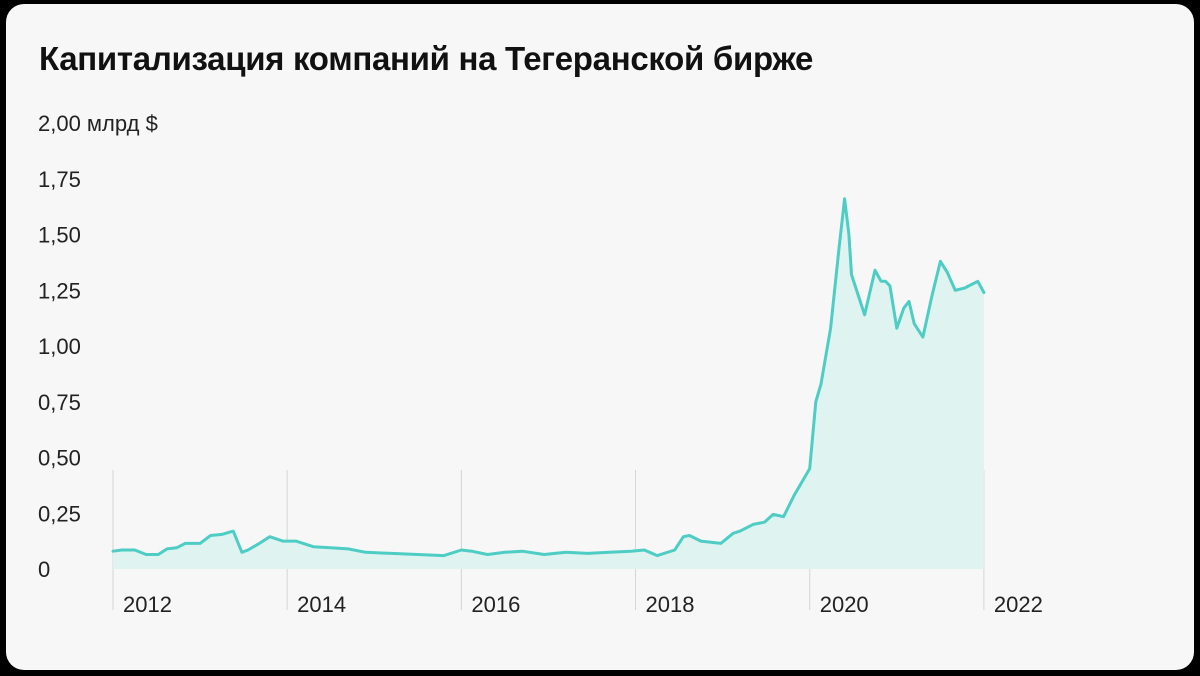 The width and height of the screenshot is (1200, 676). Describe the element at coordinates (59, 402) in the screenshot. I see `y-tick-label-5: 0,75` at that location.